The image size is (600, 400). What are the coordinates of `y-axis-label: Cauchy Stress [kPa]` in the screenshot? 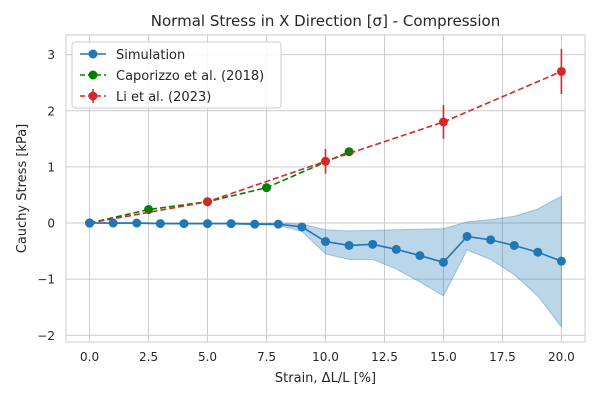 It's located at (22, 188).